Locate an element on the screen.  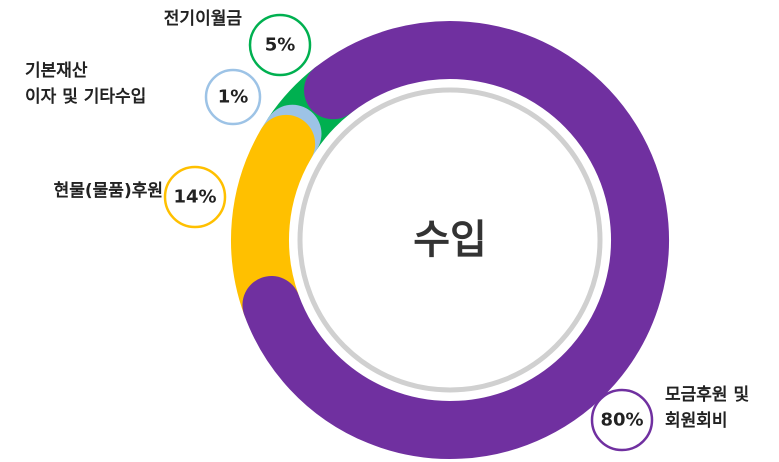
value-label: 80% is located at coordinates (621, 420).